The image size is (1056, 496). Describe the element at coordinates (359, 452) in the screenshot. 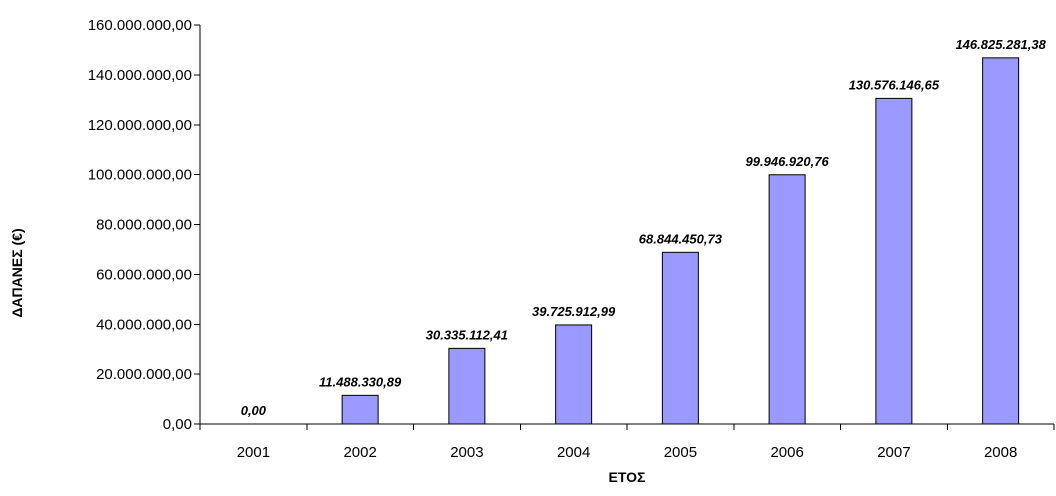

I see `x-tick-label: 2002` at that location.